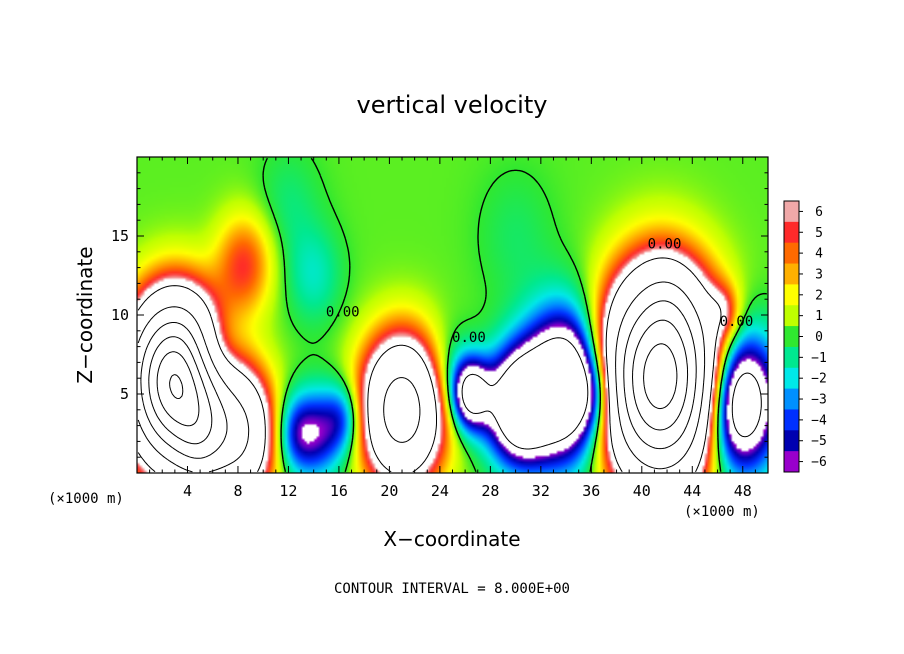 Image resolution: width=904 pixels, height=654 pixels. What do you see at coordinates (187, 491) in the screenshot?
I see `x-tick-label: 4` at bounding box center [187, 491].